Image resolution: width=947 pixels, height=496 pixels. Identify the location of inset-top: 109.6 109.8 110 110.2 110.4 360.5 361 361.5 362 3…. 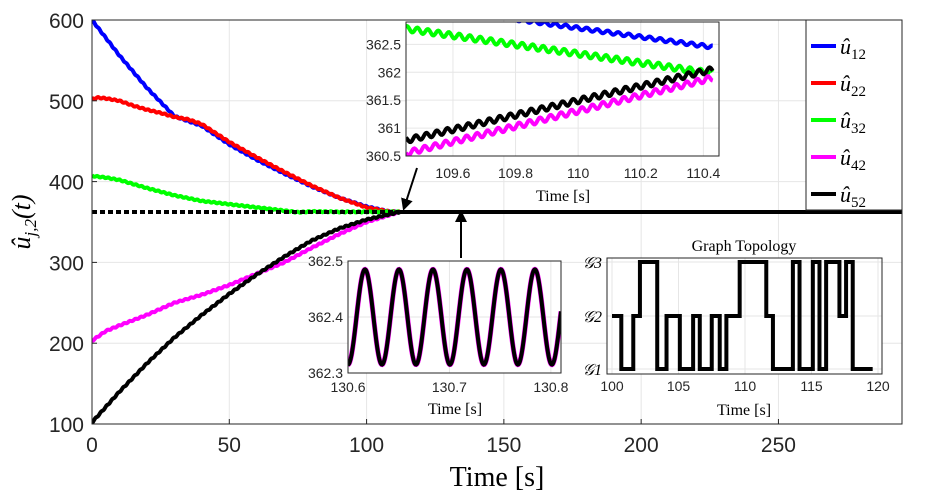
(543, 113).